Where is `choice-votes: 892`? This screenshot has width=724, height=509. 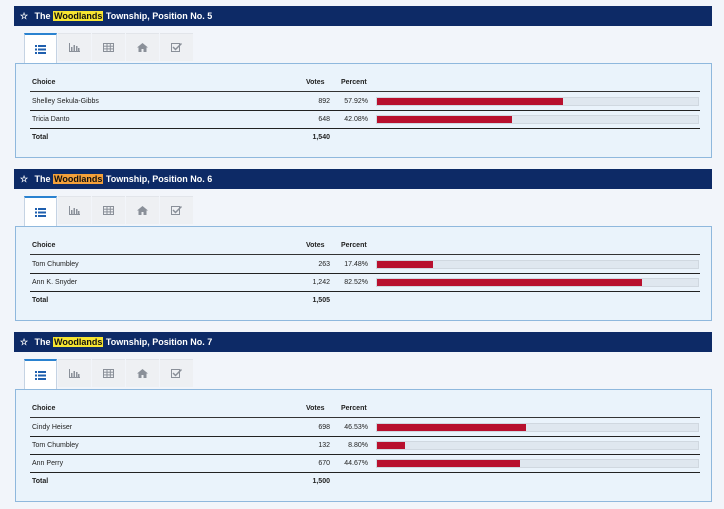
choice-votes: 892 is located at coordinates (324, 101).